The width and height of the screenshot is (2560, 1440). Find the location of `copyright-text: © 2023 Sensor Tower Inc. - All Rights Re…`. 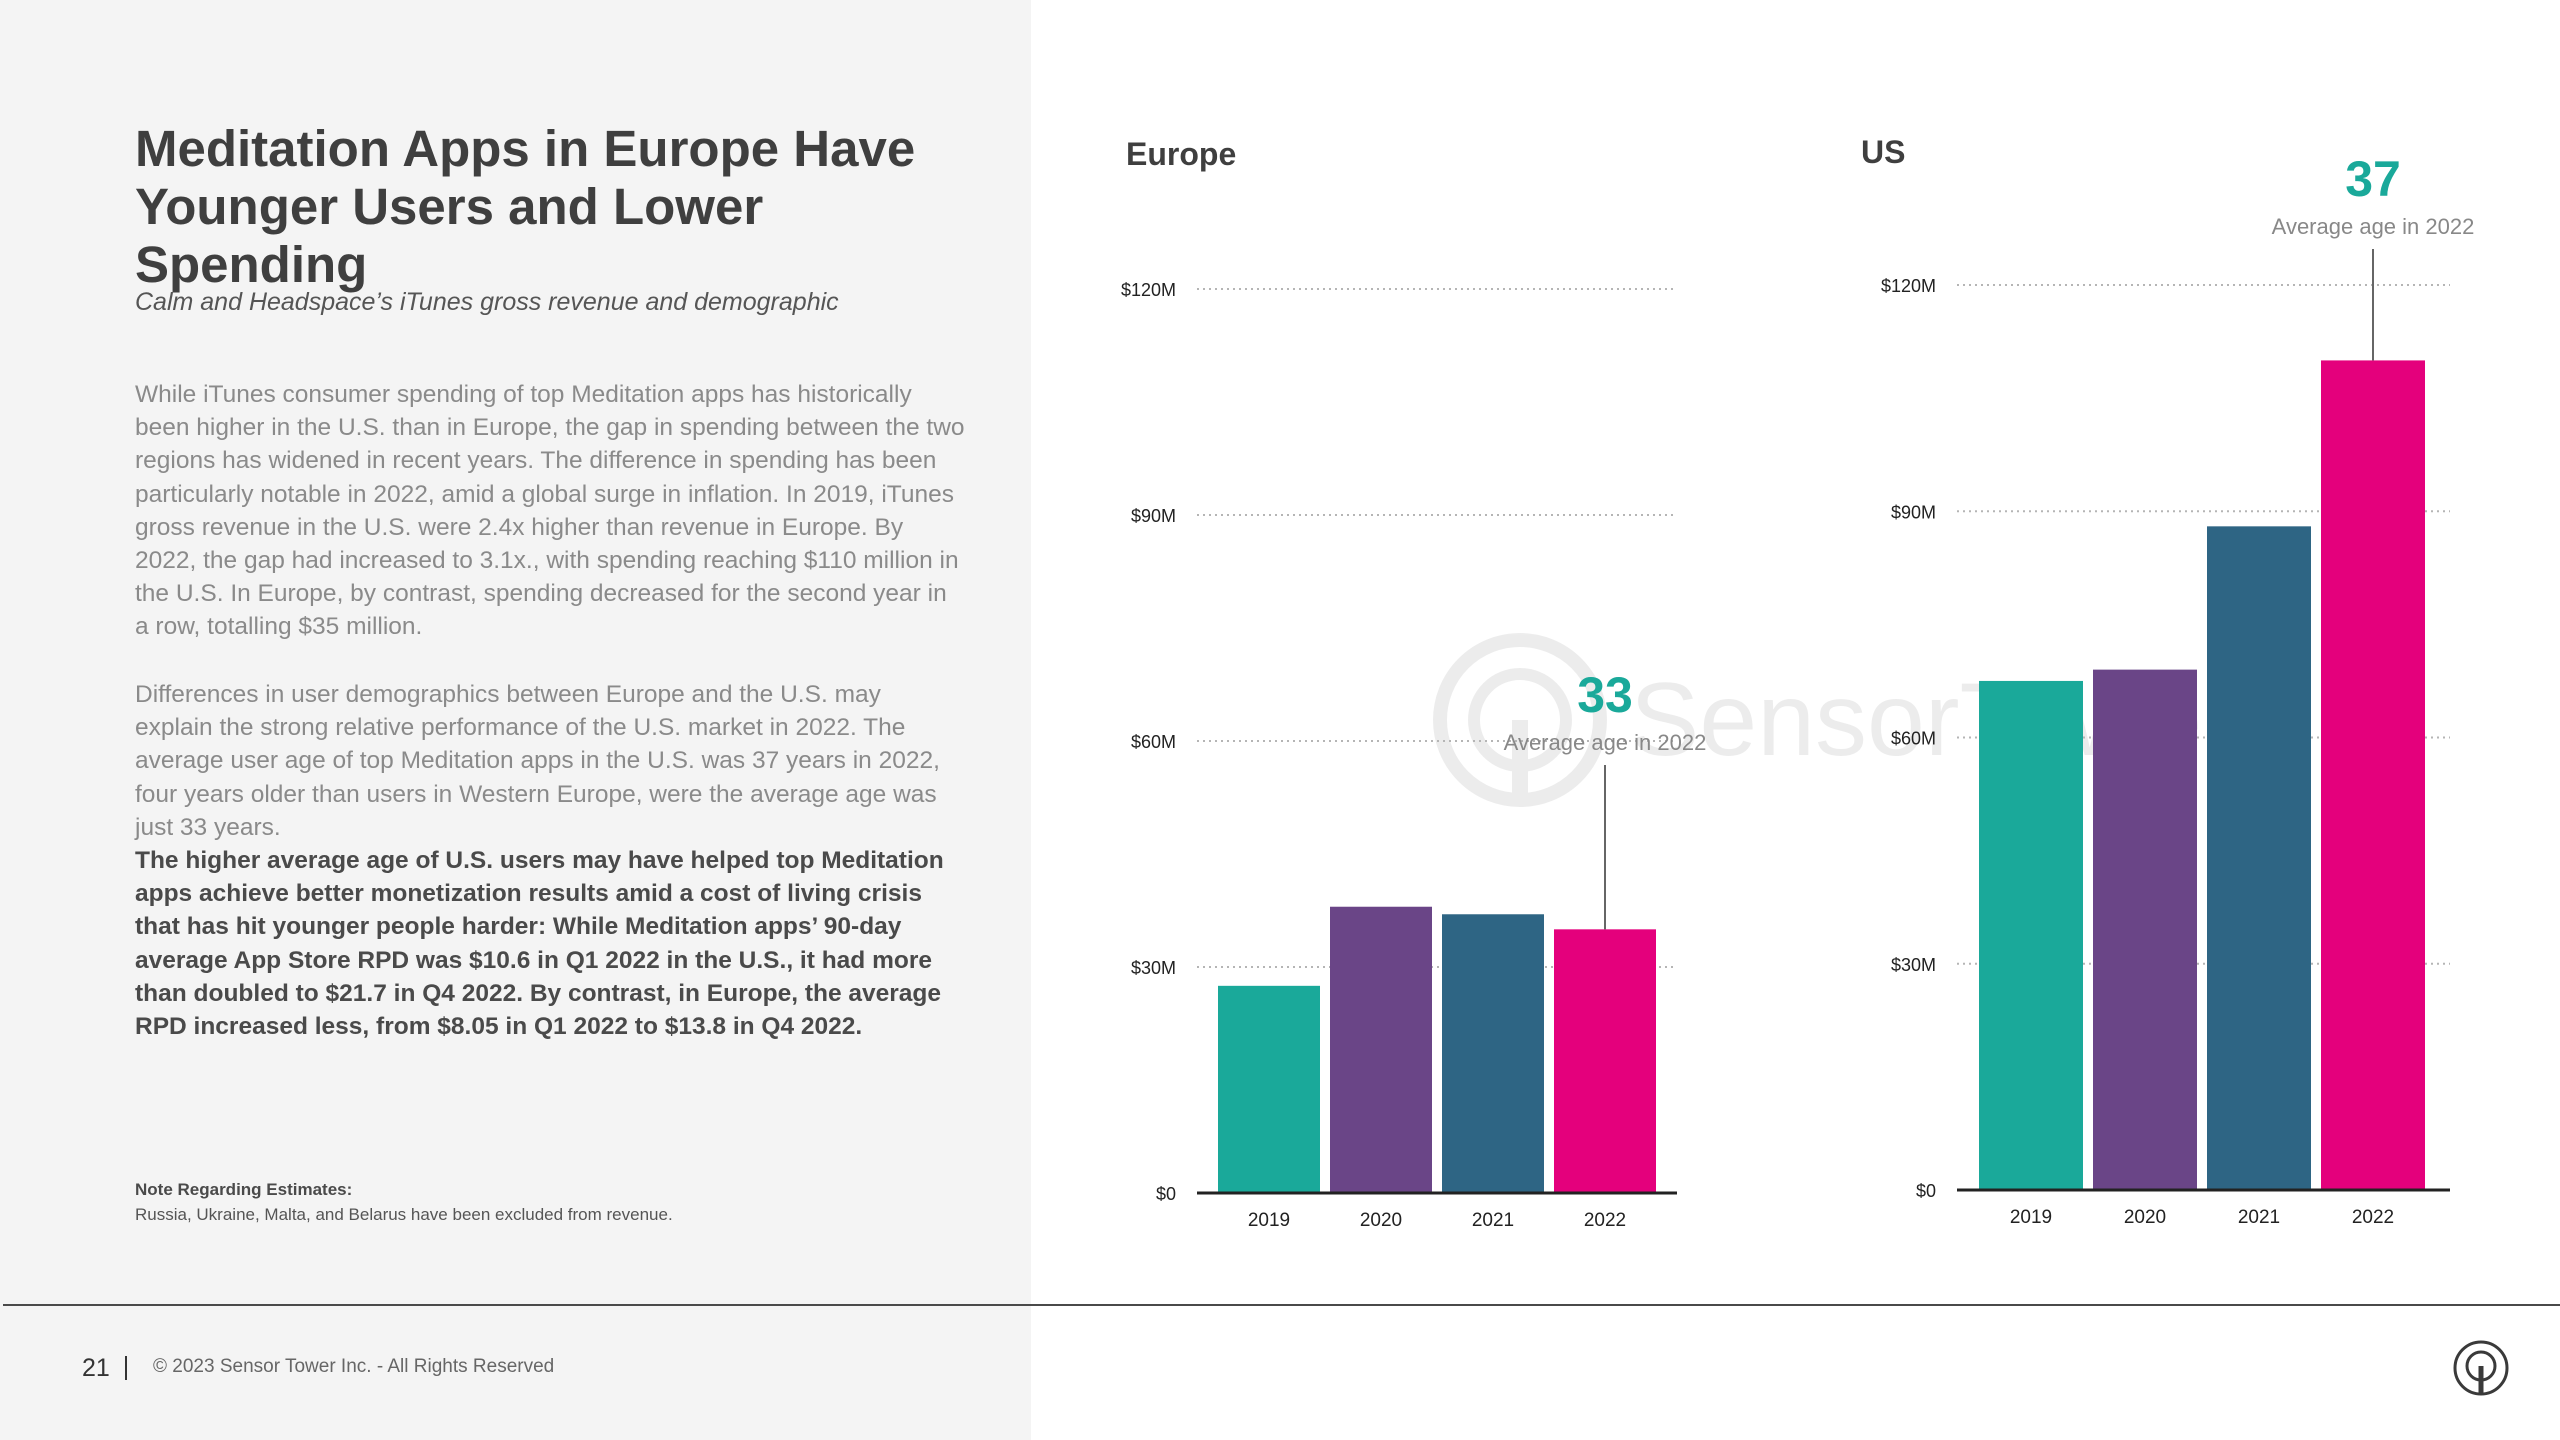

copyright-text: © 2023 Sensor Tower Inc. - All Rights Re… is located at coordinates (354, 1366).